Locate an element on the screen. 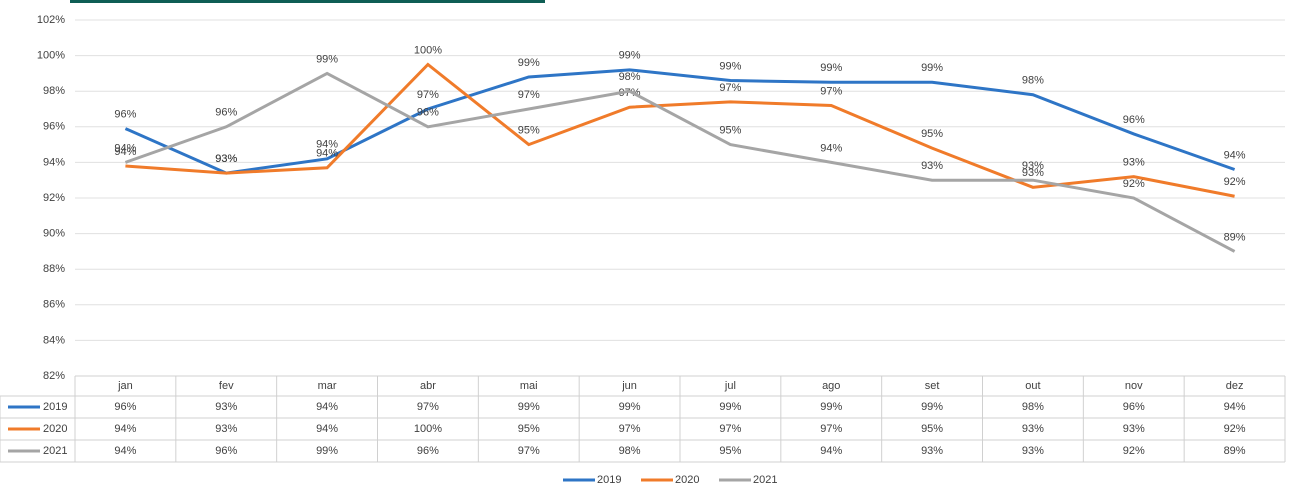 This screenshot has height=489, width=1297. x-tick-label: set is located at coordinates (932, 386).